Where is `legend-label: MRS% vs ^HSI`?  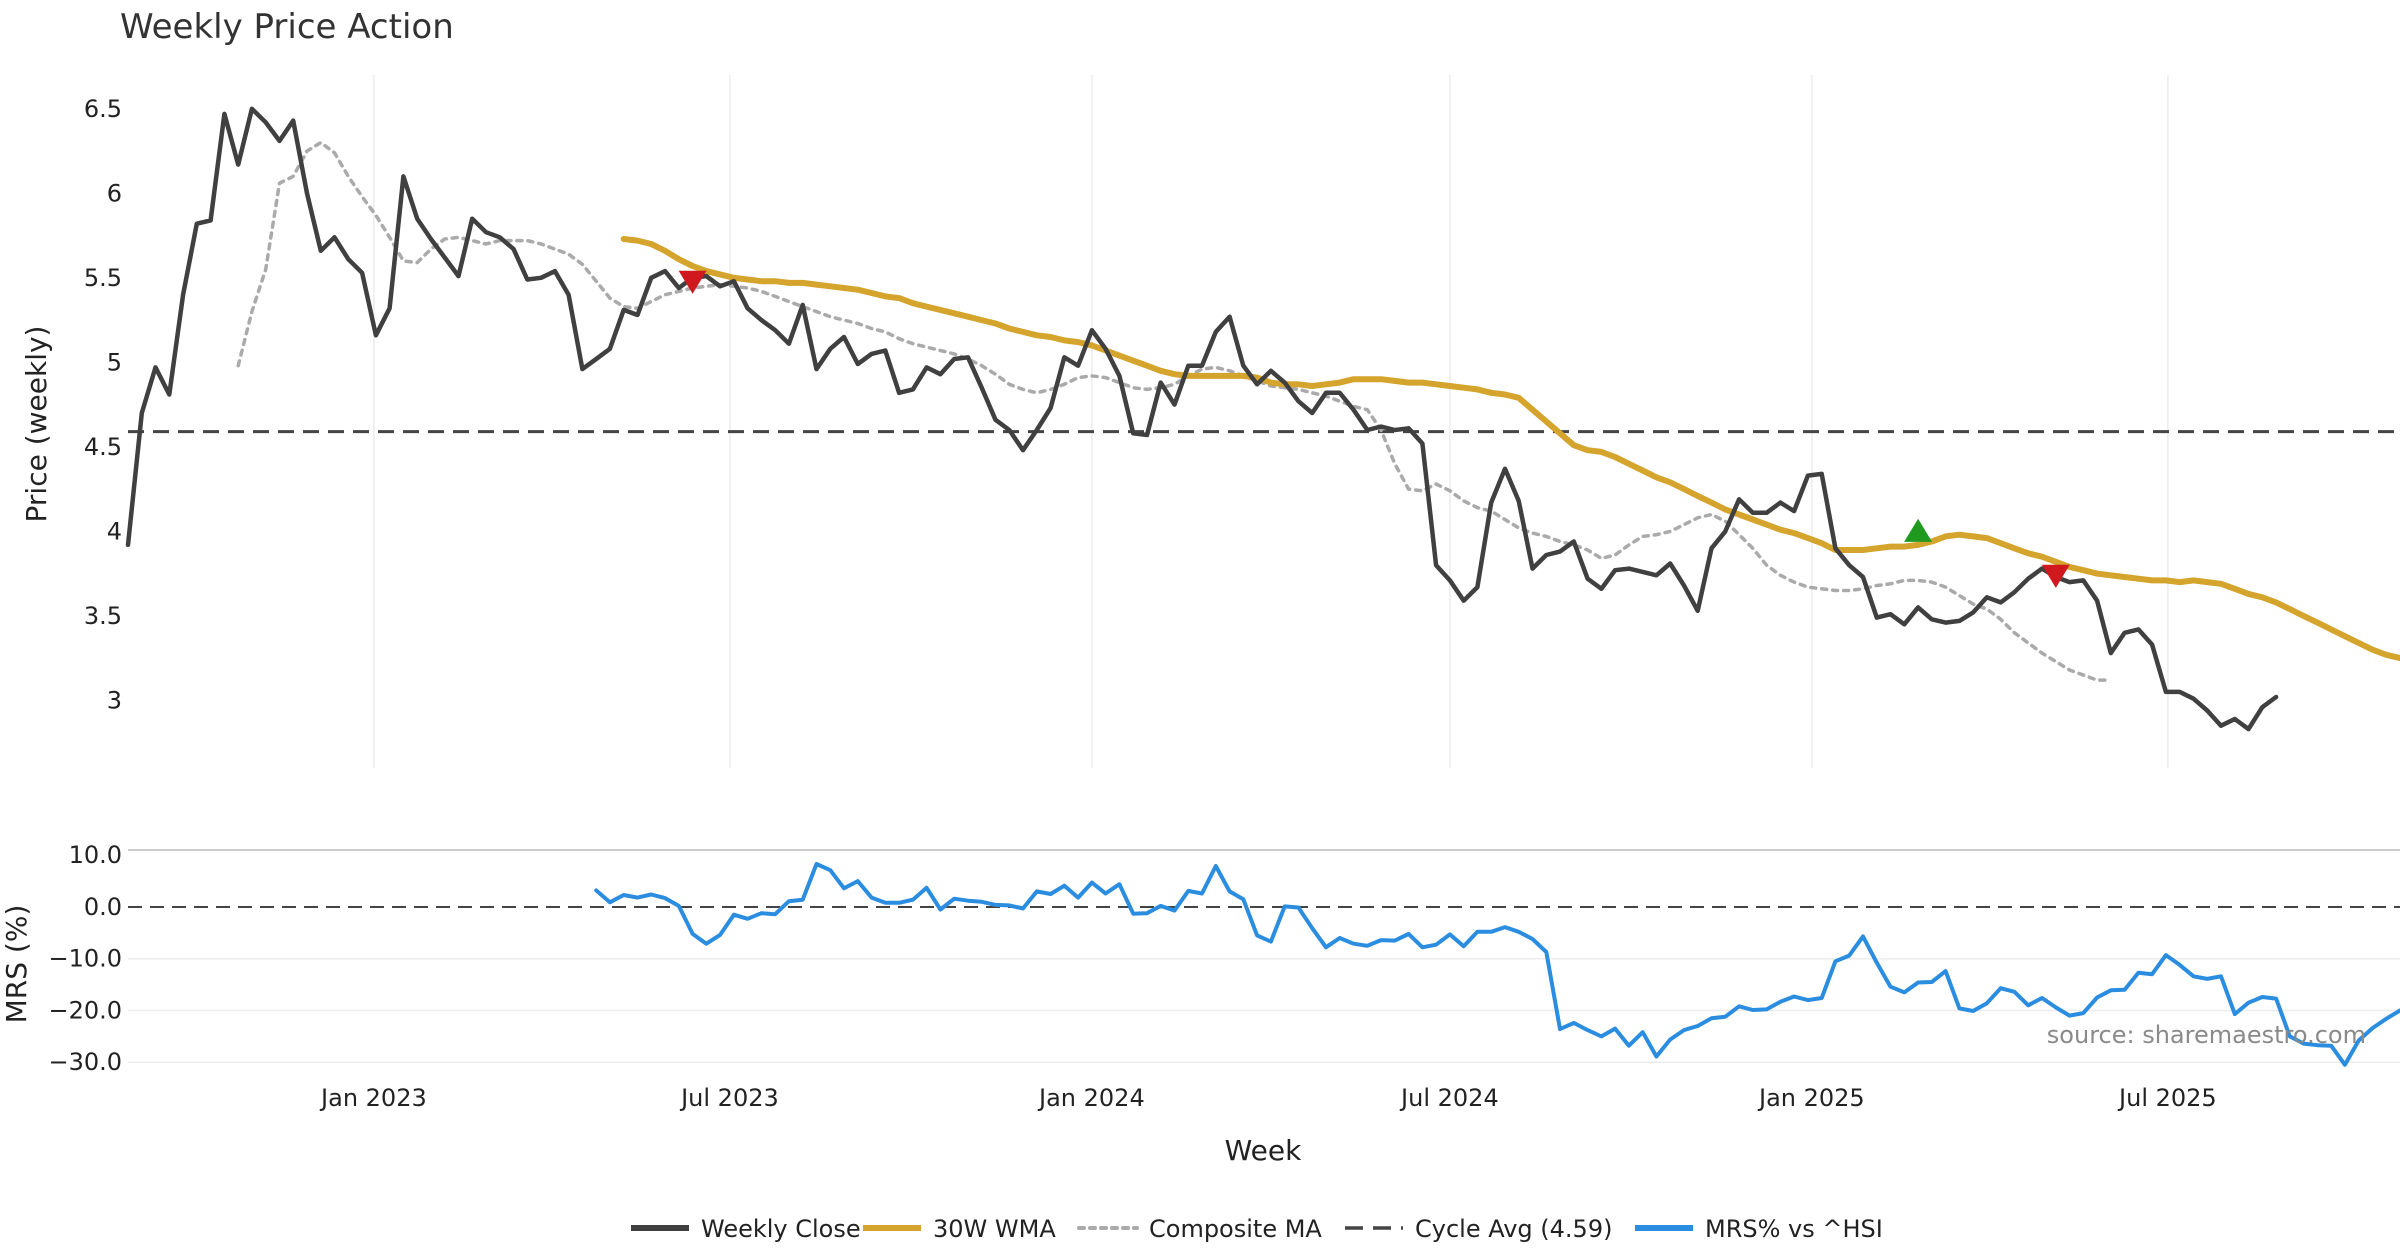 legend-label: MRS% vs ^HSI is located at coordinates (1794, 1229).